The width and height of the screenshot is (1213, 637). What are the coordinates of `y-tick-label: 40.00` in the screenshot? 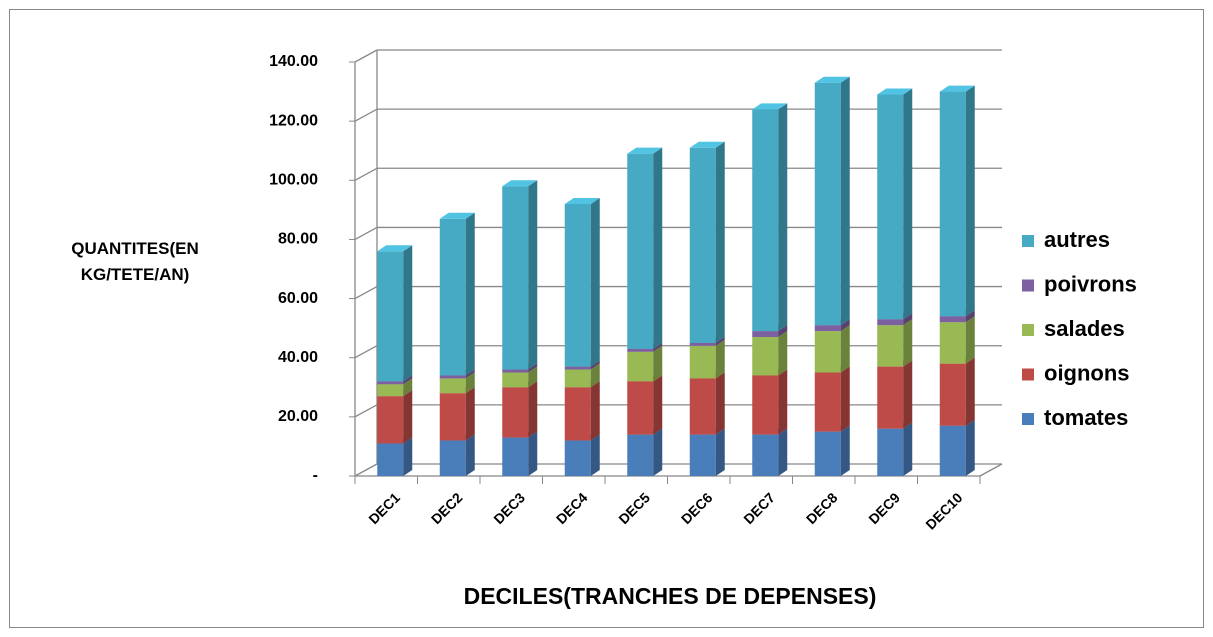 It's located at (298, 357).